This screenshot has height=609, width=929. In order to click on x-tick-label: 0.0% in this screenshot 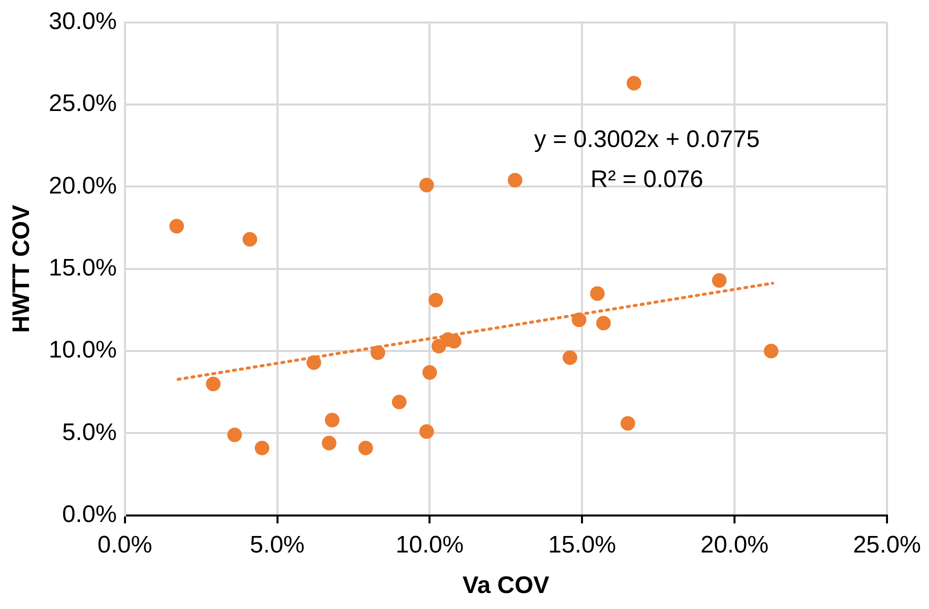, I will do `click(125, 544)`.